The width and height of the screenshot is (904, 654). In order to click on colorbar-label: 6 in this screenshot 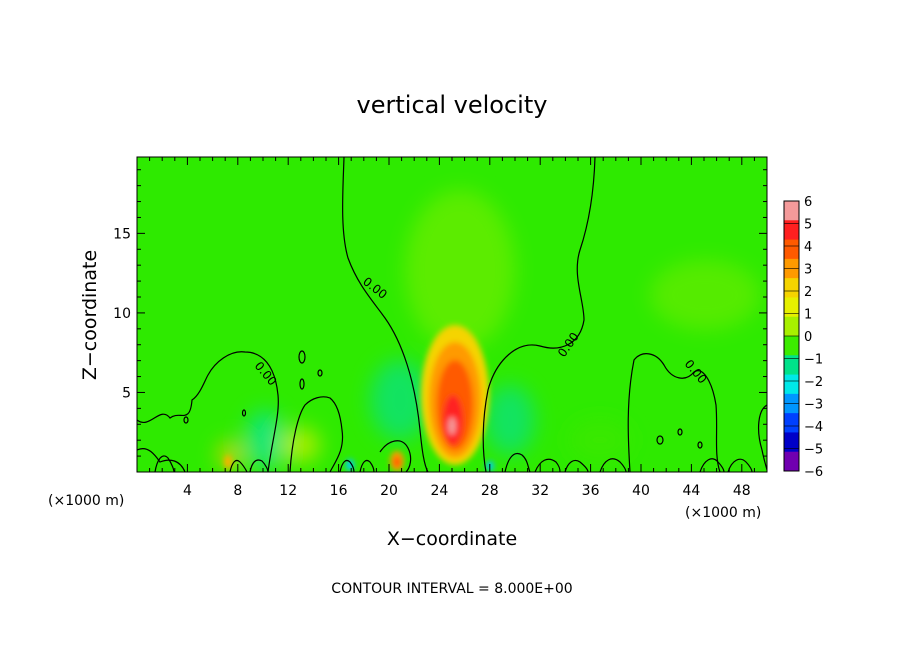, I will do `click(808, 202)`.